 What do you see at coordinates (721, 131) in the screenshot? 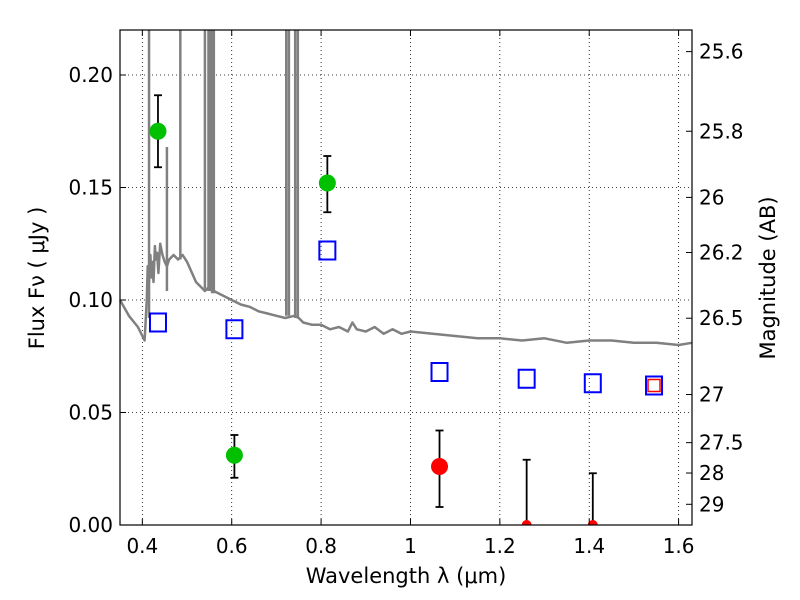
I see `right-tick-label: 25.8` at bounding box center [721, 131].